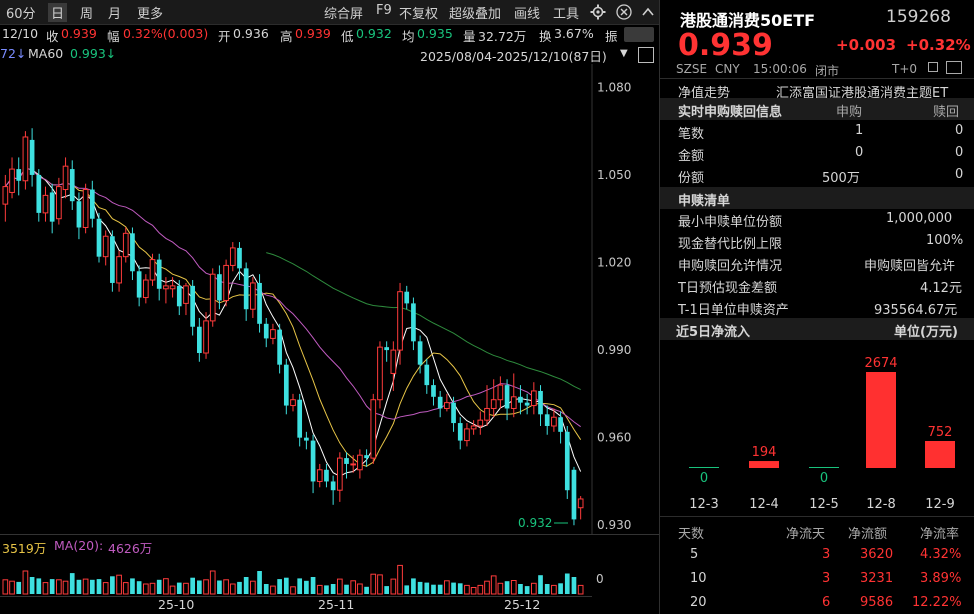 The height and width of the screenshot is (614, 974). What do you see at coordinates (648, 12) in the screenshot?
I see `collapse-arrow-icon` at bounding box center [648, 12].